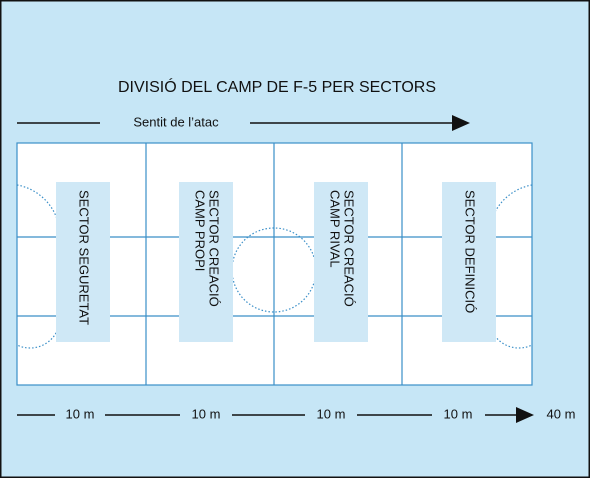  Describe the element at coordinates (277, 86) in the screenshot. I see `title: DIVISIÓ DEL CAMP DE F-5 PER SECTORS` at that location.